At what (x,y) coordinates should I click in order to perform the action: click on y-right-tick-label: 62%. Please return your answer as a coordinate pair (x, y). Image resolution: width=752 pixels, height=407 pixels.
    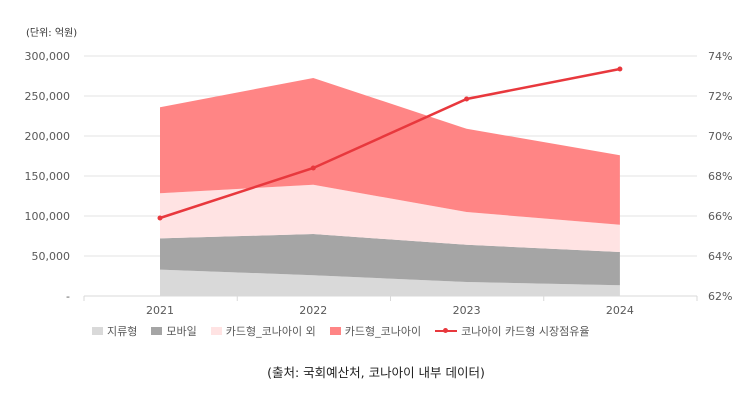
    Looking at the image, I should click on (720, 296).